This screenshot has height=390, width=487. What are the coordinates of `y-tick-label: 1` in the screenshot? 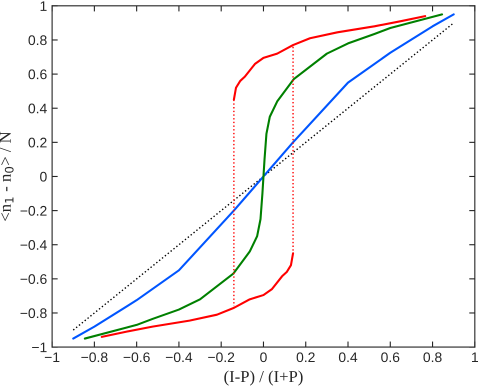 It's located at (43, 6).